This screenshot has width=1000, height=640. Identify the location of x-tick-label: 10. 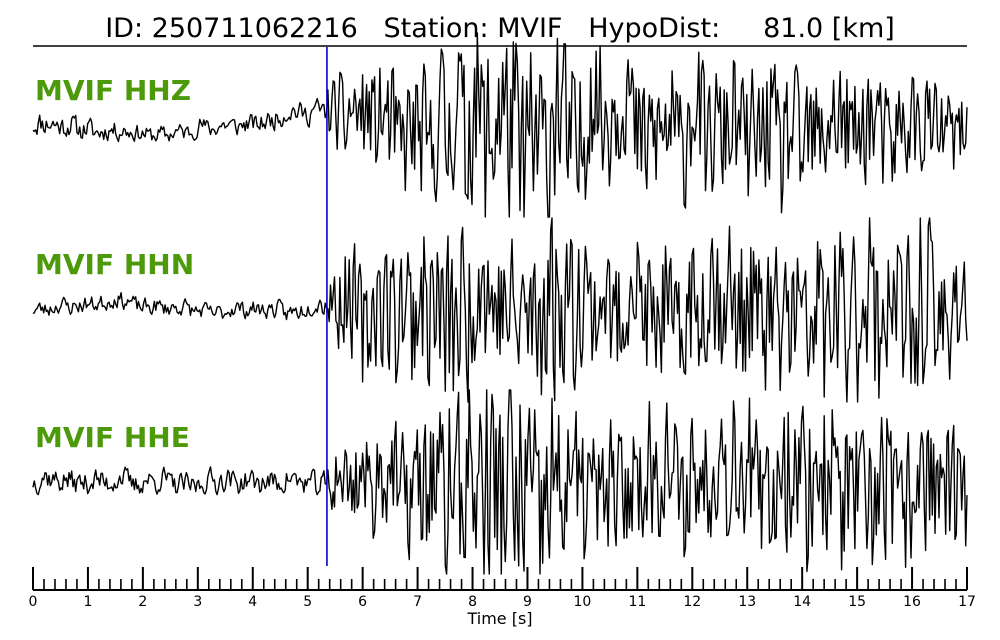
(582, 602).